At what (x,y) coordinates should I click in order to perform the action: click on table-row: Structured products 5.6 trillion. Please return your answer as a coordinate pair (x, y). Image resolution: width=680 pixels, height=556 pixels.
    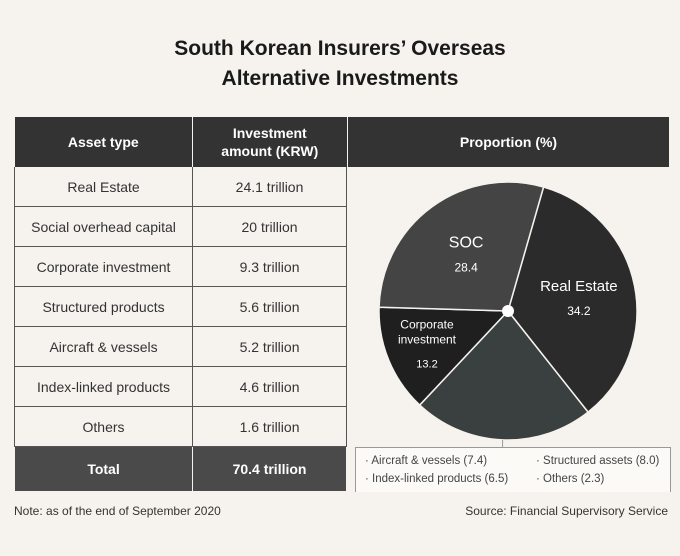
    Looking at the image, I should click on (180, 306).